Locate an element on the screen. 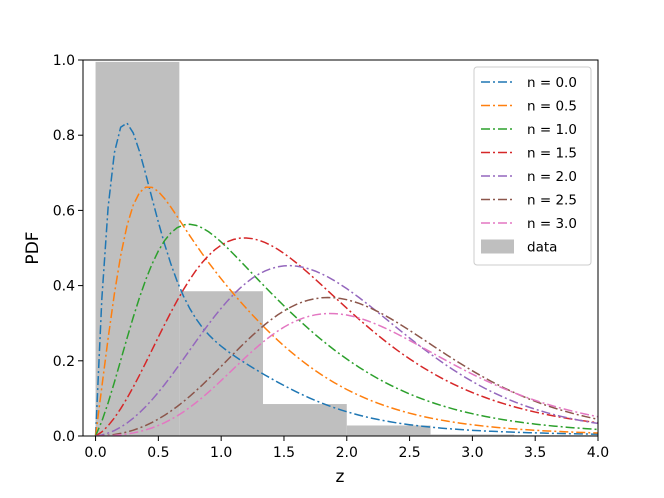 The height and width of the screenshot is (498, 664). y-tick-label: 0.2 is located at coordinates (64, 362).